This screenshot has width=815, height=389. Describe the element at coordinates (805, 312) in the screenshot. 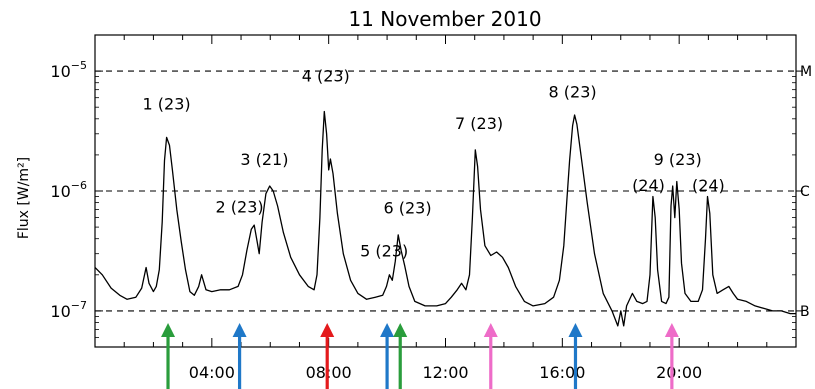

I see `class-label: B` at that location.